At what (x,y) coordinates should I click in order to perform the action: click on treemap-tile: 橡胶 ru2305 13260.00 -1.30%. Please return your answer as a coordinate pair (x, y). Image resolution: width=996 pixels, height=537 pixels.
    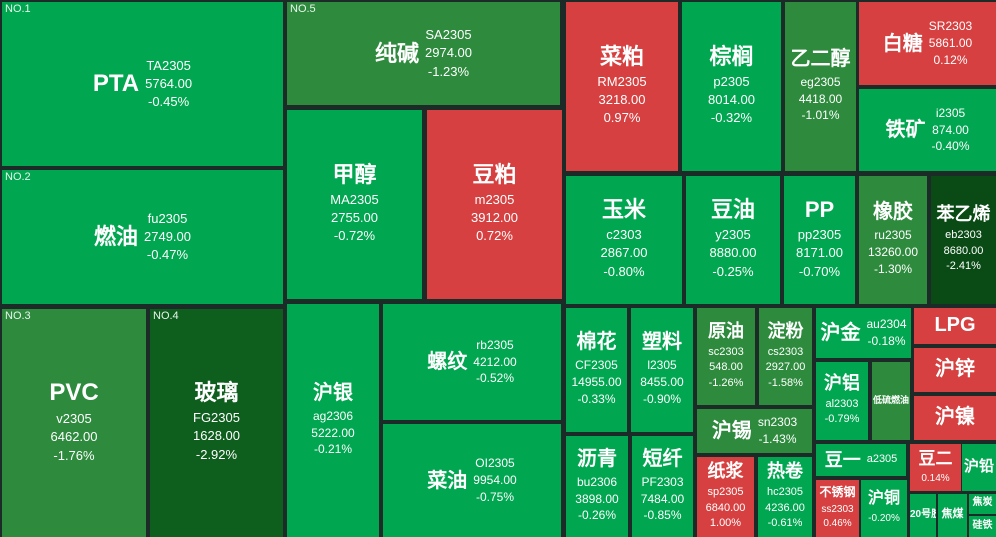
    Looking at the image, I should click on (893, 240).